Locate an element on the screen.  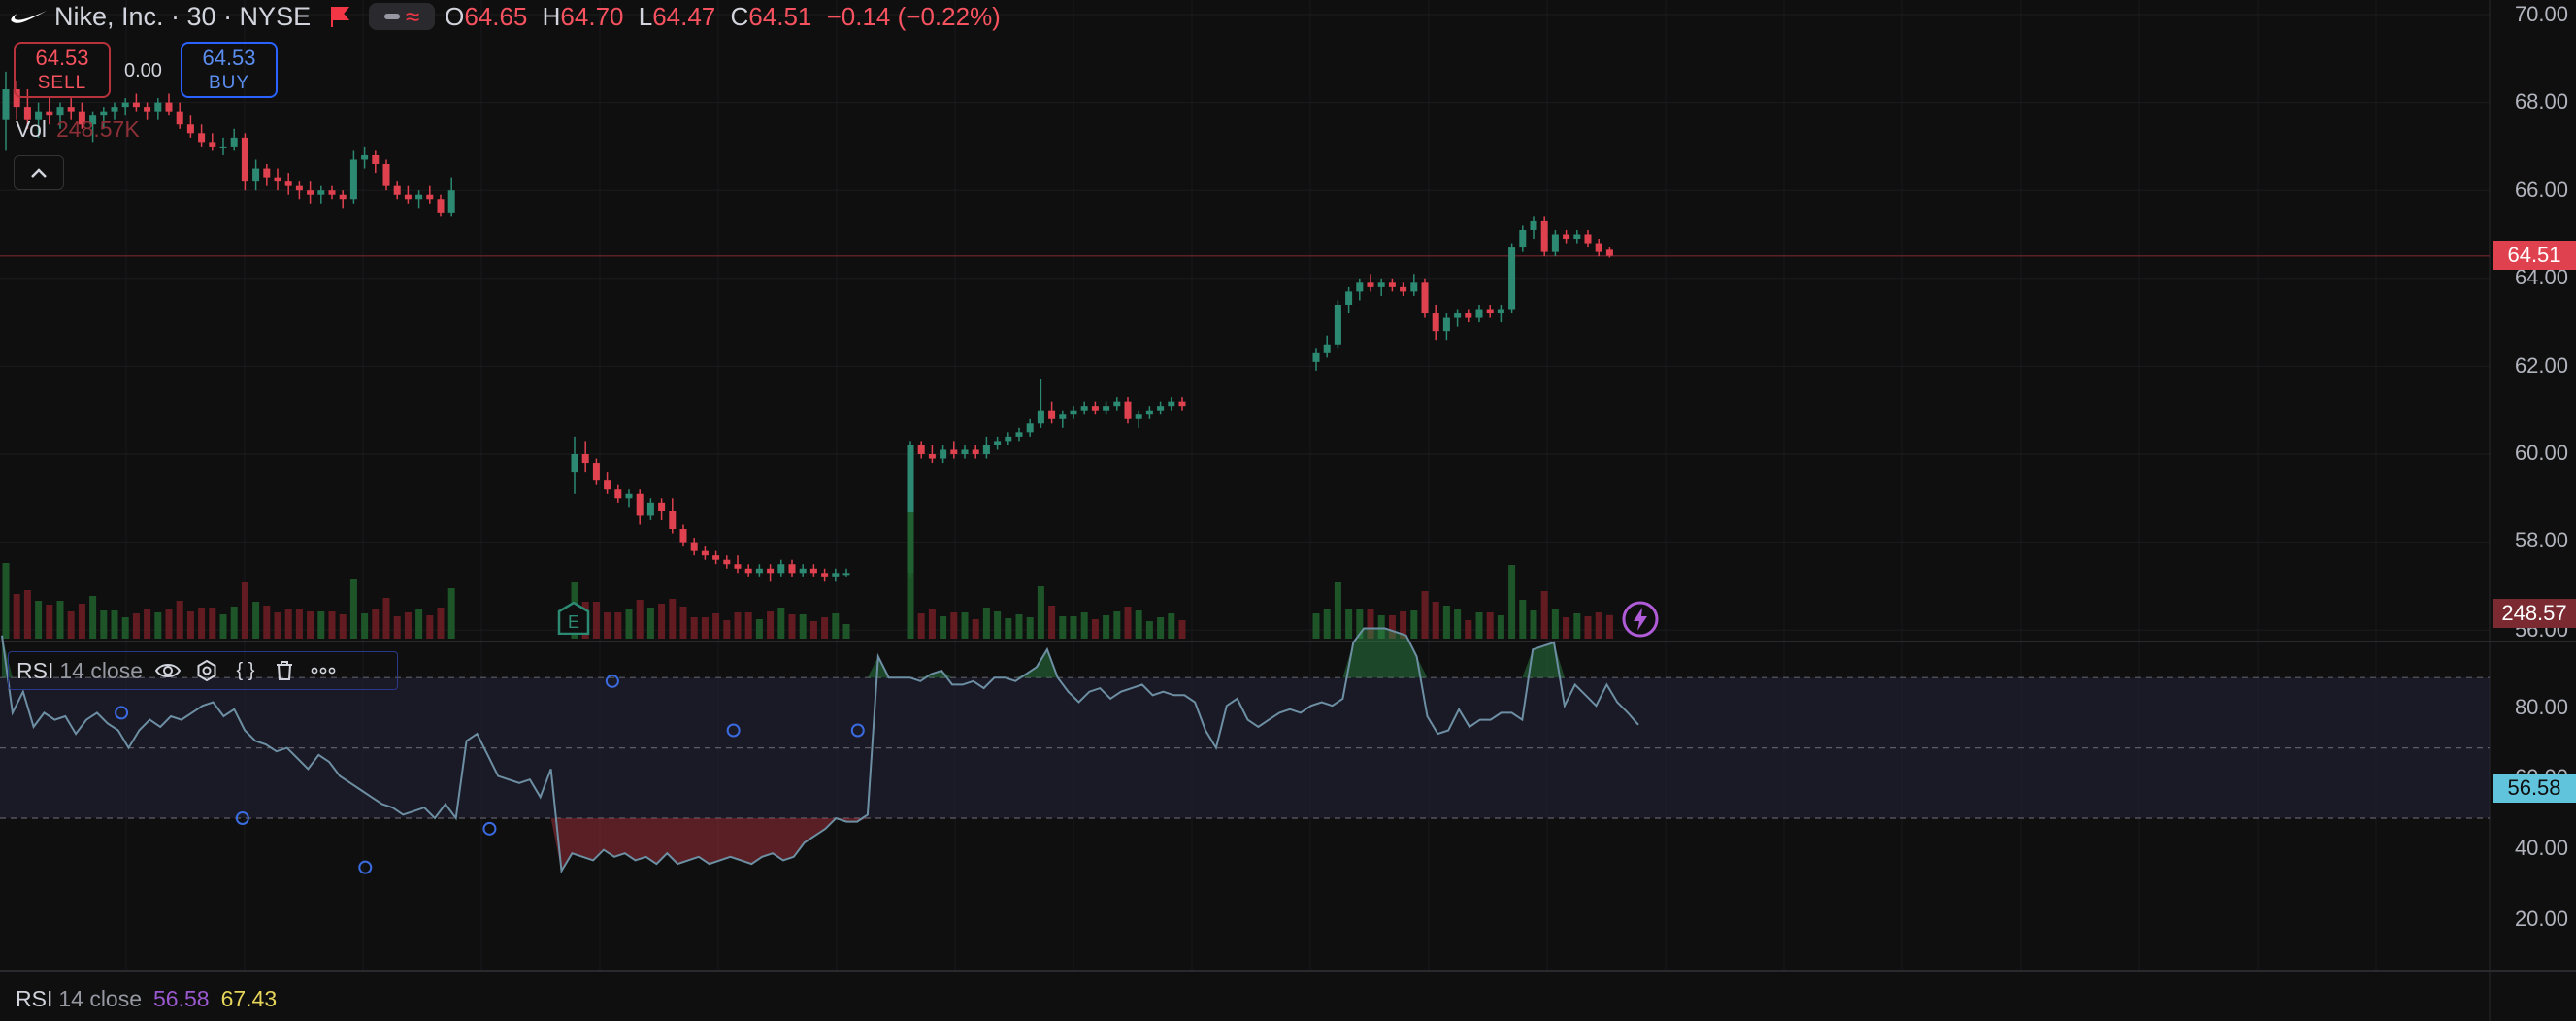
wave-icon: ≈ is located at coordinates (412, 17).